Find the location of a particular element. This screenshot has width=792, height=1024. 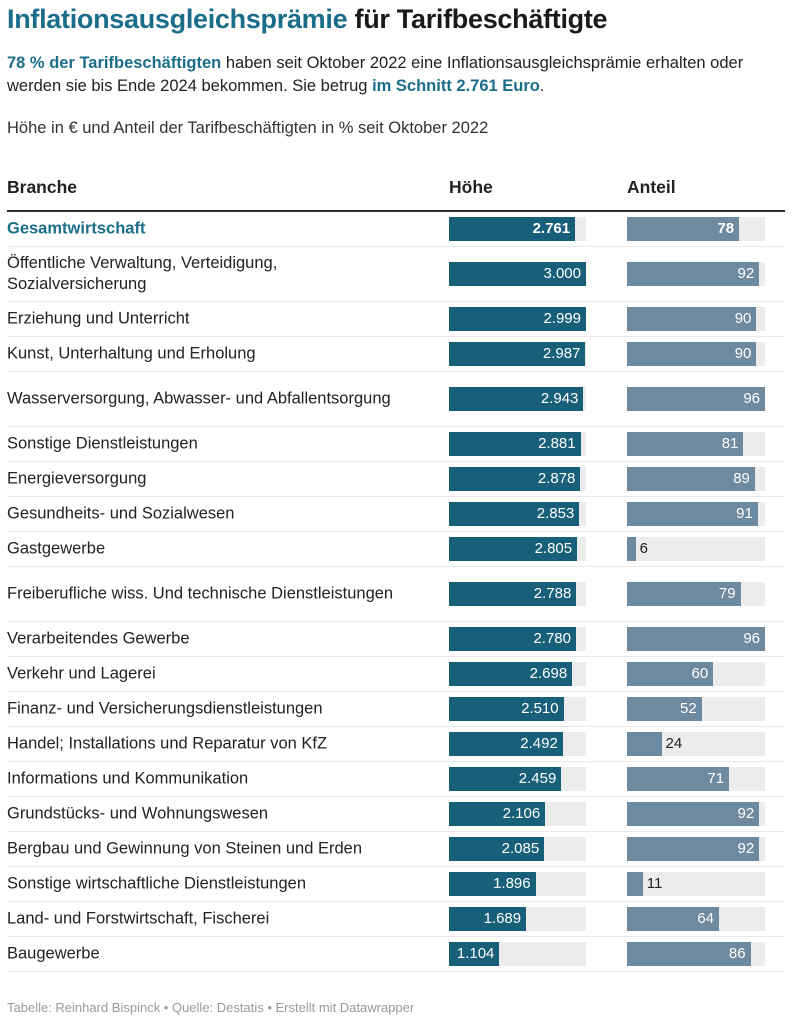

hoehe-bar-track: 2.492 is located at coordinates (517, 744).